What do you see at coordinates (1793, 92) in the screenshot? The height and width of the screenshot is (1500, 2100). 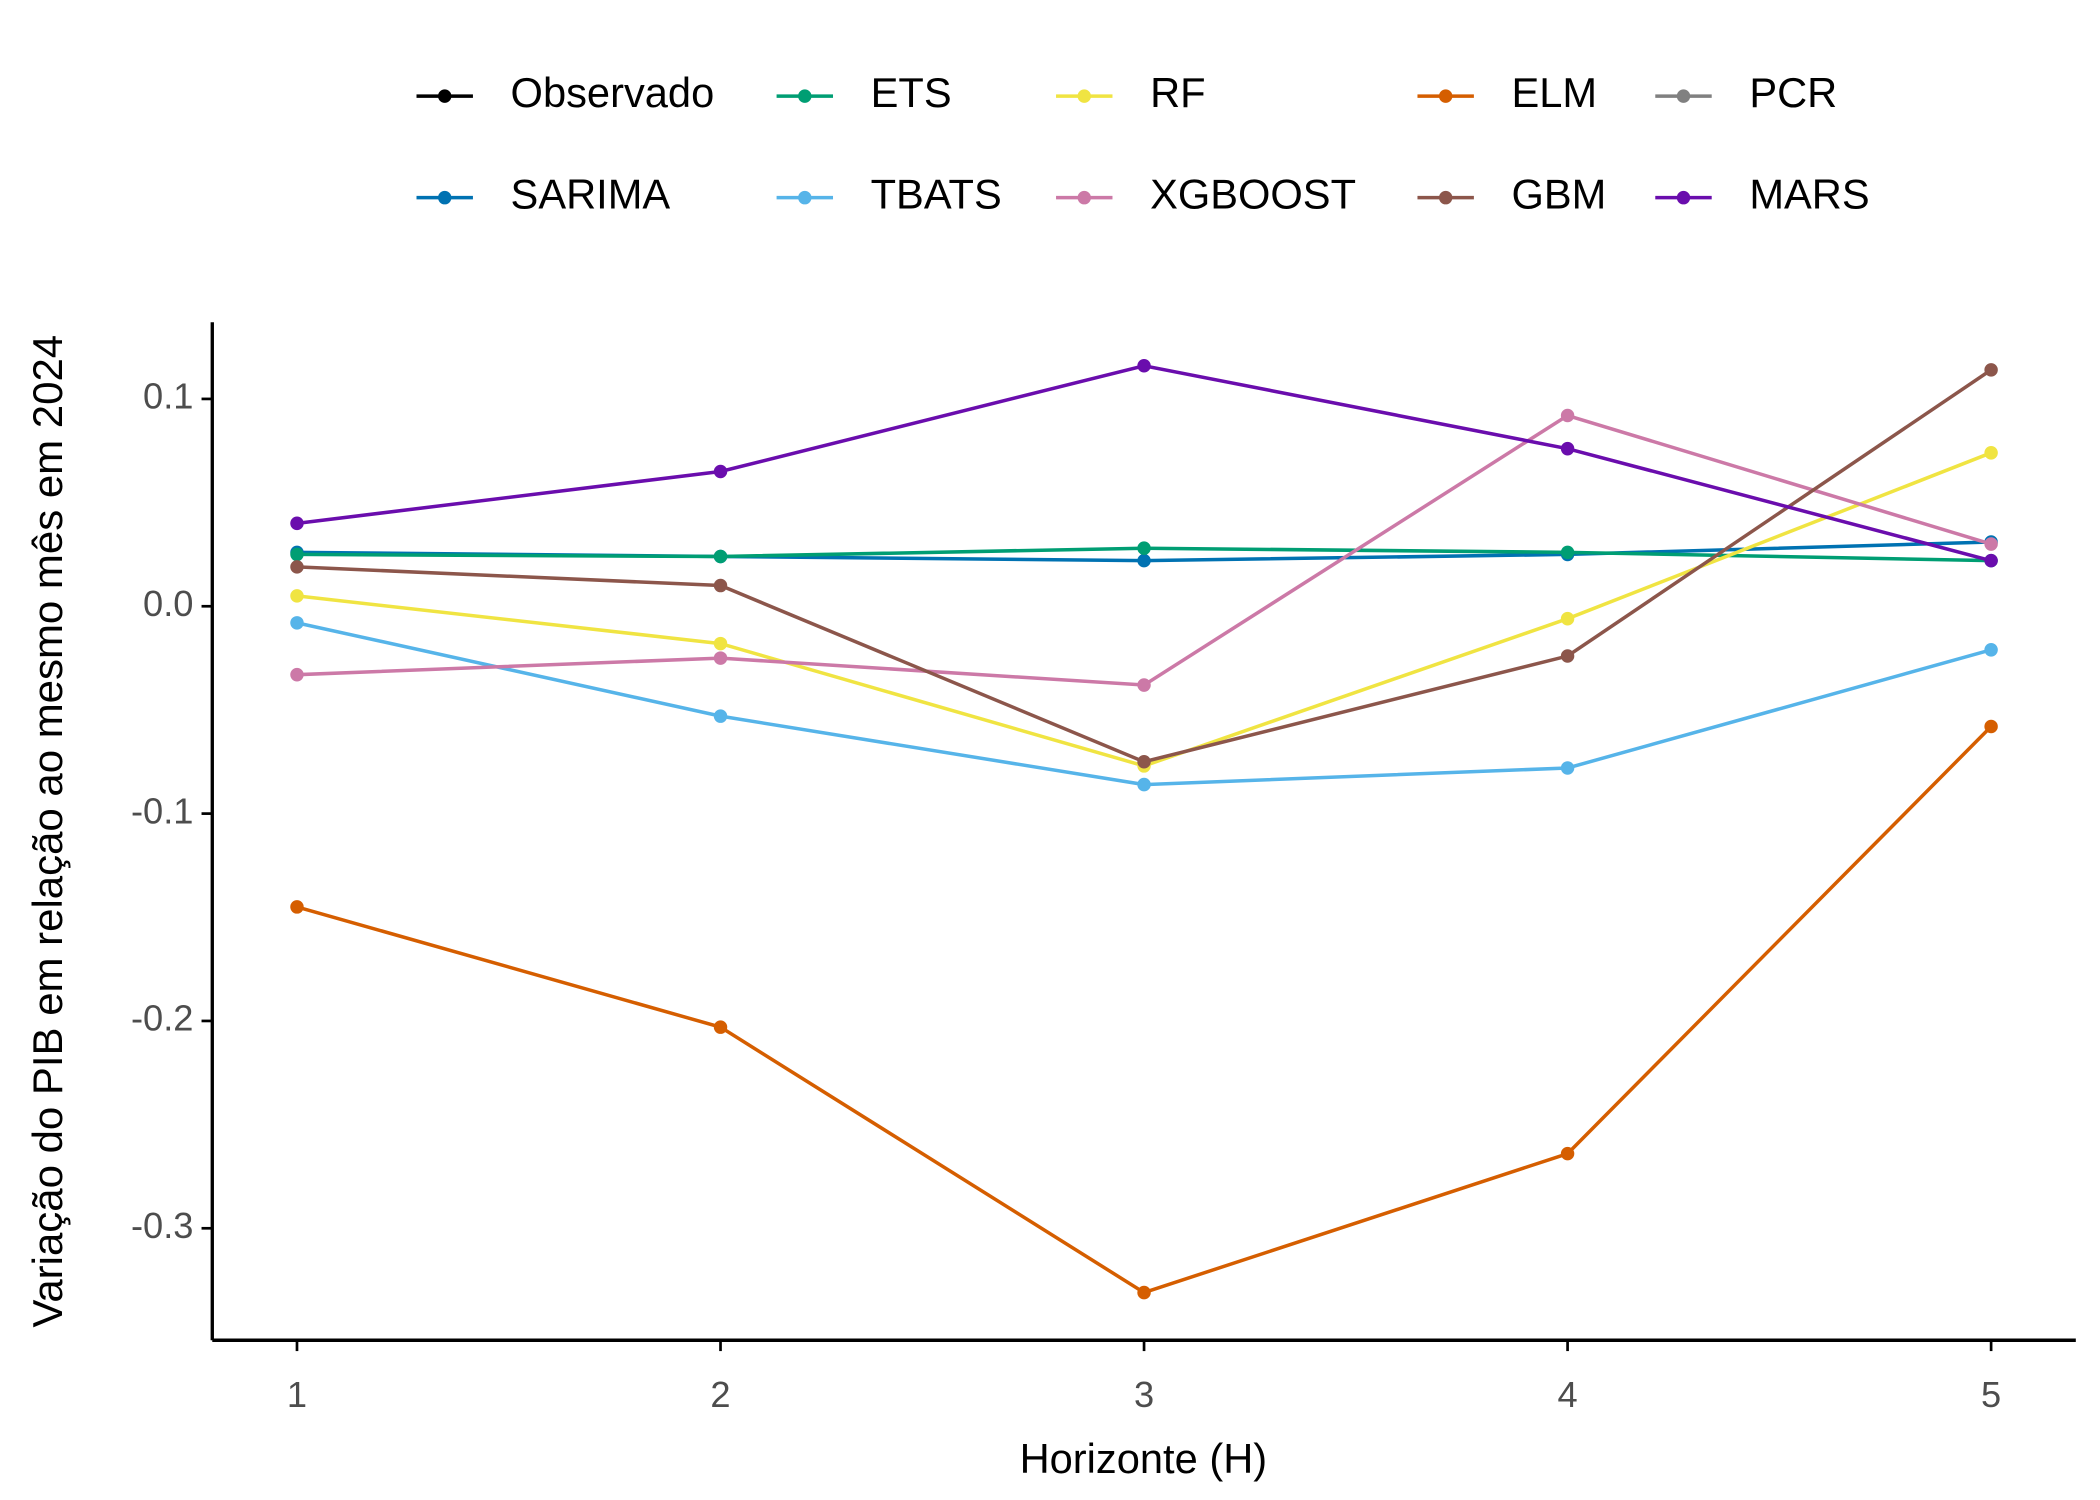 I see `legend-text: PCR` at bounding box center [1793, 92].